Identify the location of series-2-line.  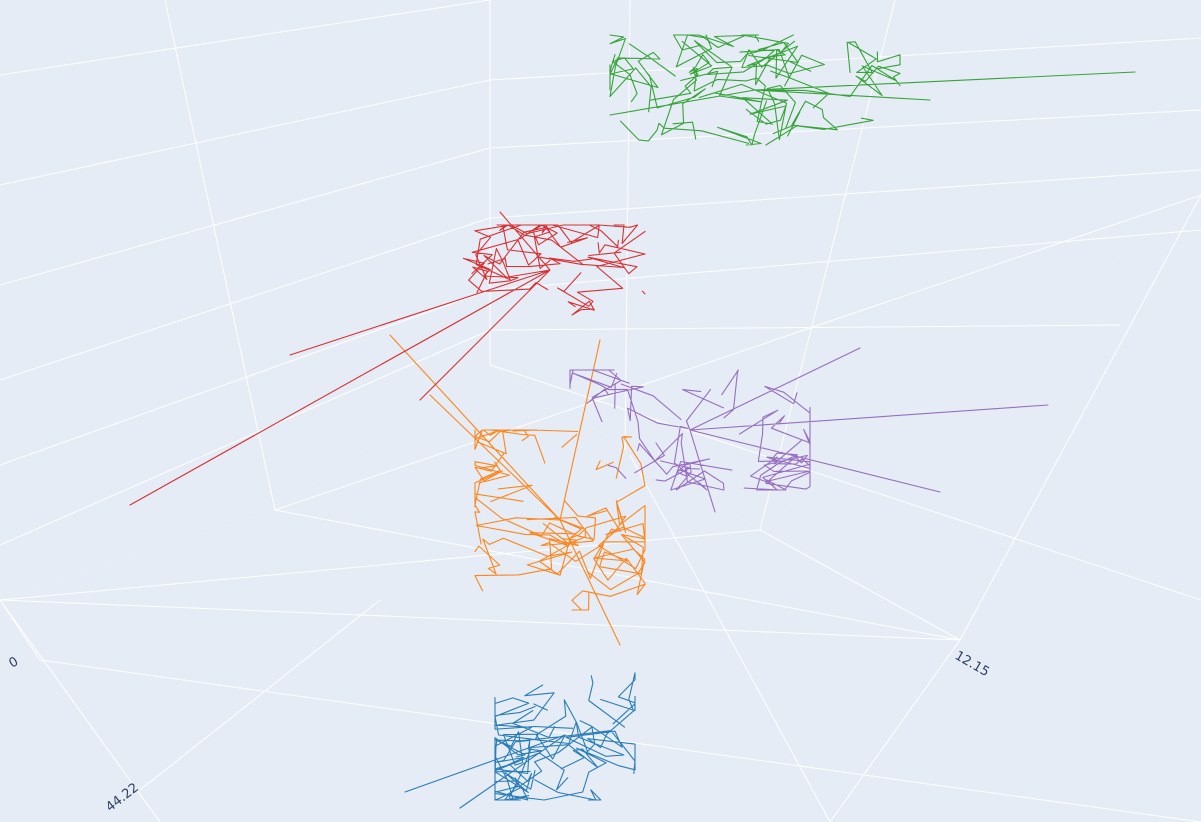
(872, 90).